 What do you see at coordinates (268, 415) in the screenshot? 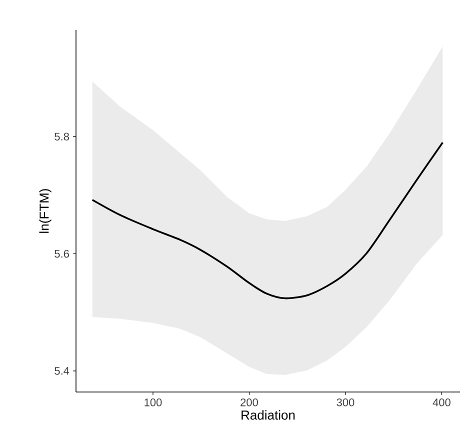
I see `x-axis-title: Radiation` at bounding box center [268, 415].